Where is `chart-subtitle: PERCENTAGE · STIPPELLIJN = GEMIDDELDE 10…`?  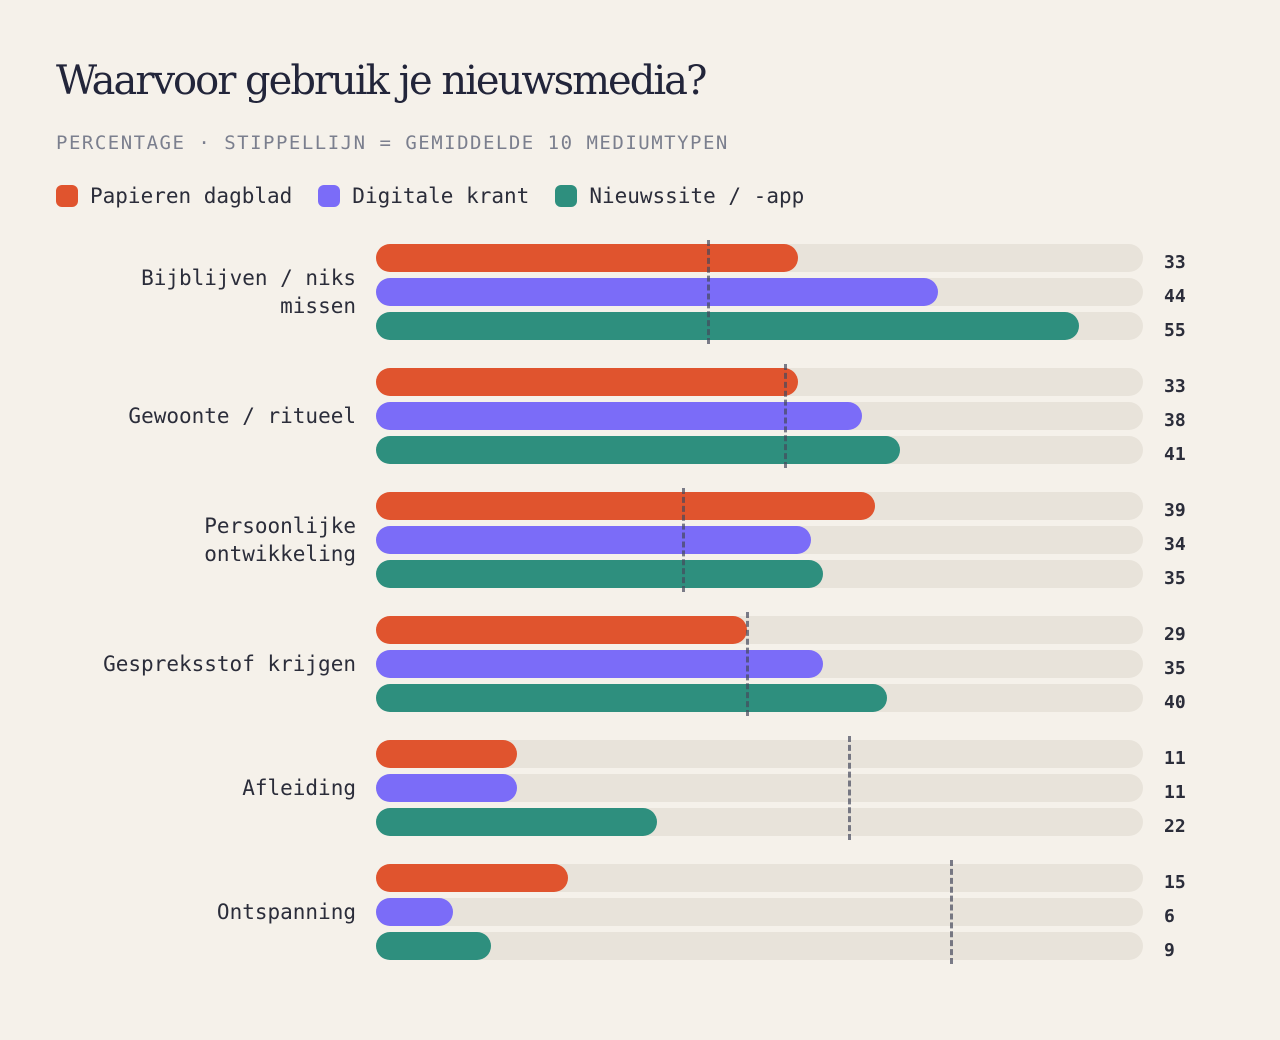
chart-subtitle: PERCENTAGE · STIPPELLIJN = GEMIDDELDE 10… is located at coordinates (392, 143).